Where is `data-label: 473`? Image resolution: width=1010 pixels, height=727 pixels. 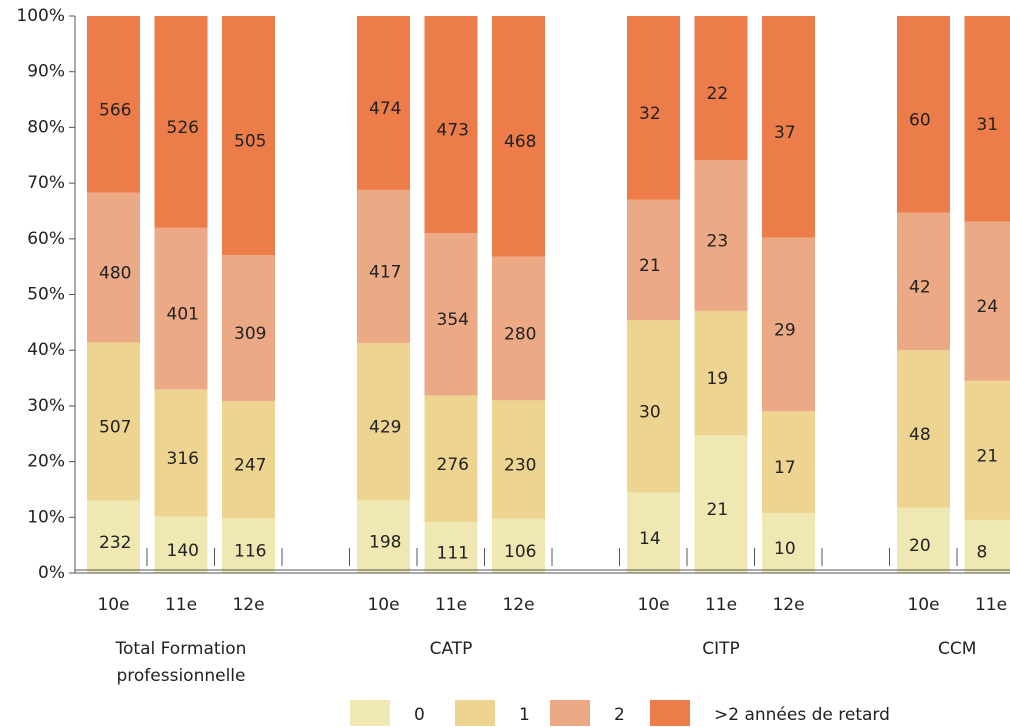 data-label: 473 is located at coordinates (453, 131).